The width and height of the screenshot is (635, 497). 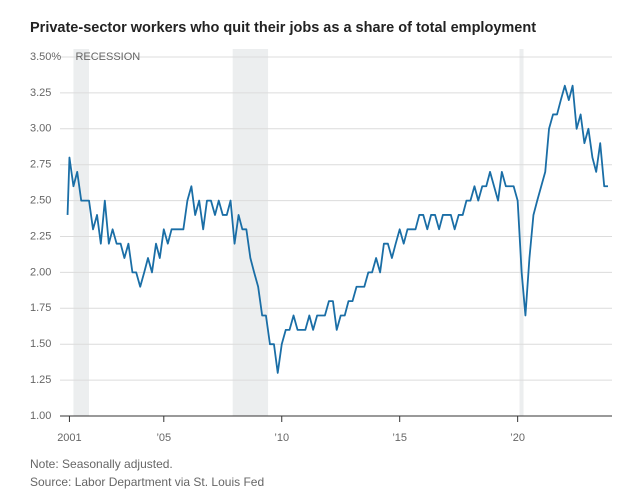 What do you see at coordinates (517, 438) in the screenshot?
I see `x-tick-label: ’20` at bounding box center [517, 438].